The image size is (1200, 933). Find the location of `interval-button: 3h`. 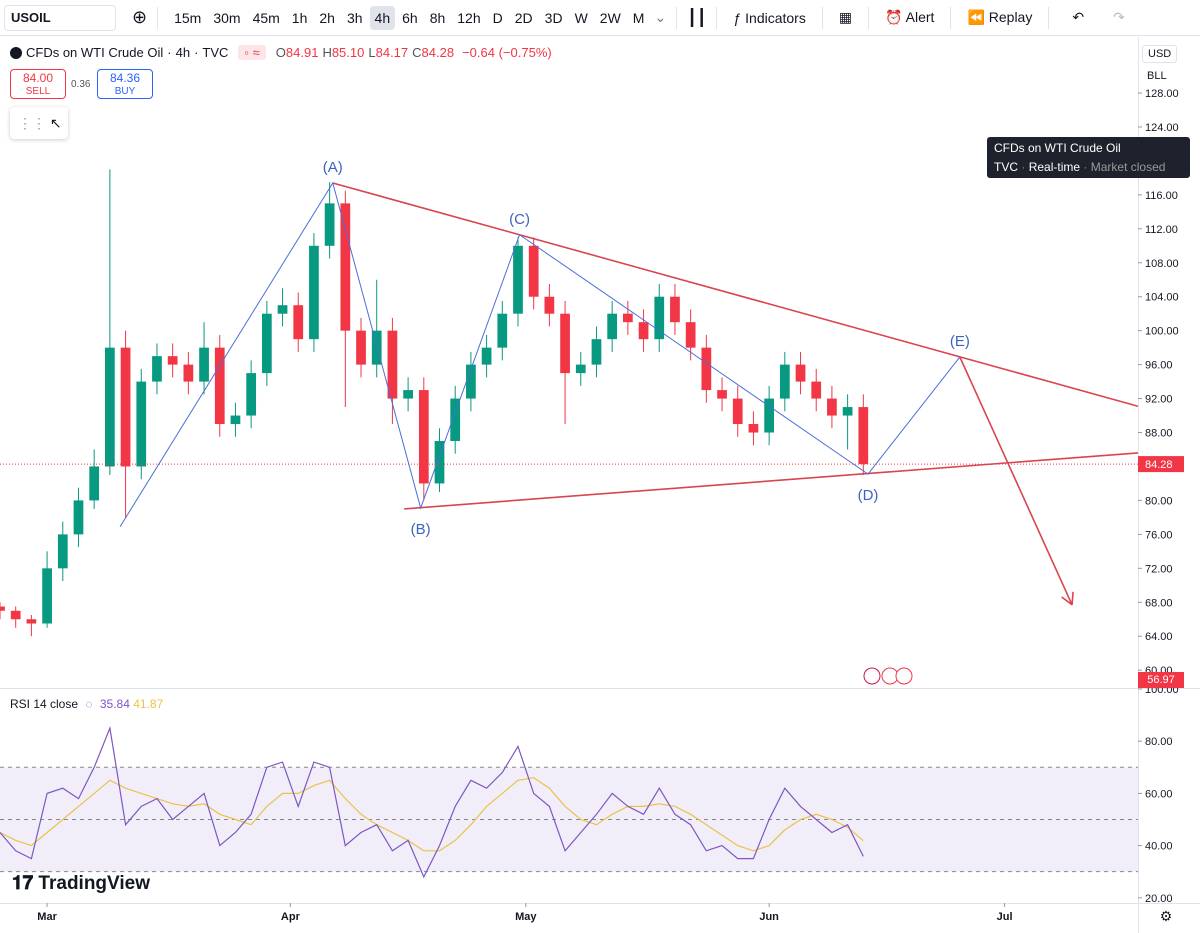

interval-button: 3h is located at coordinates (354, 17).